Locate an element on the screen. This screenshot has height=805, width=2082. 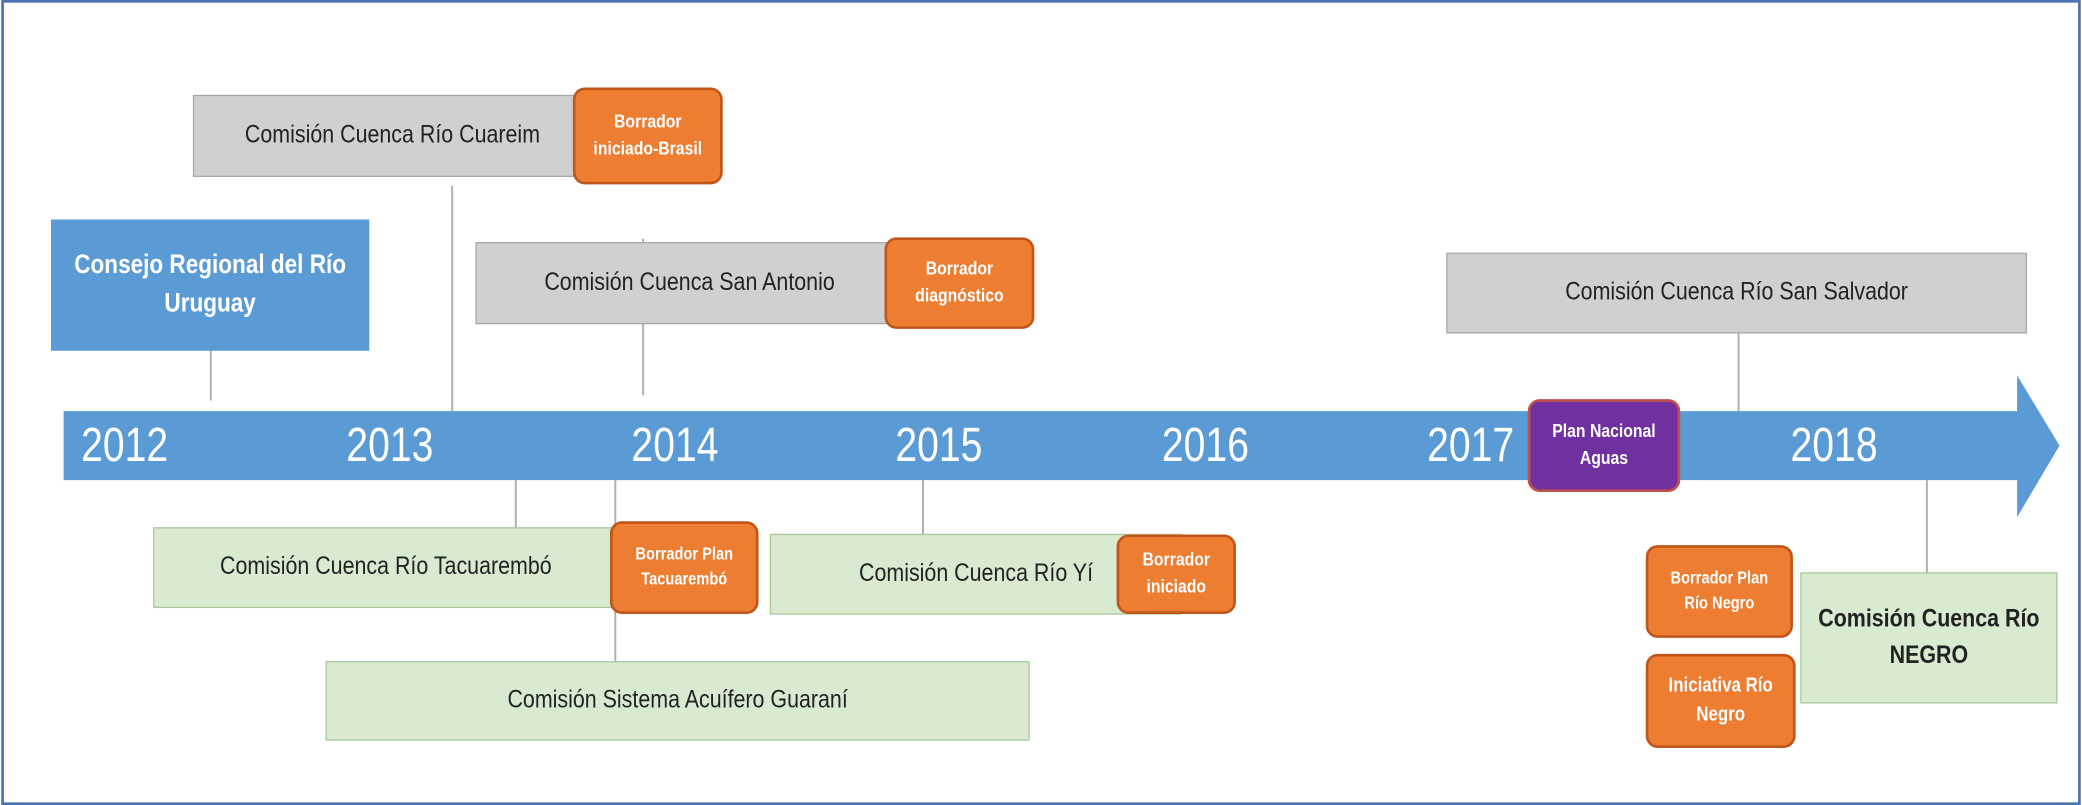
years: 2012 2013 2014 2015 2016 2017 2018 is located at coordinates (979, 445).